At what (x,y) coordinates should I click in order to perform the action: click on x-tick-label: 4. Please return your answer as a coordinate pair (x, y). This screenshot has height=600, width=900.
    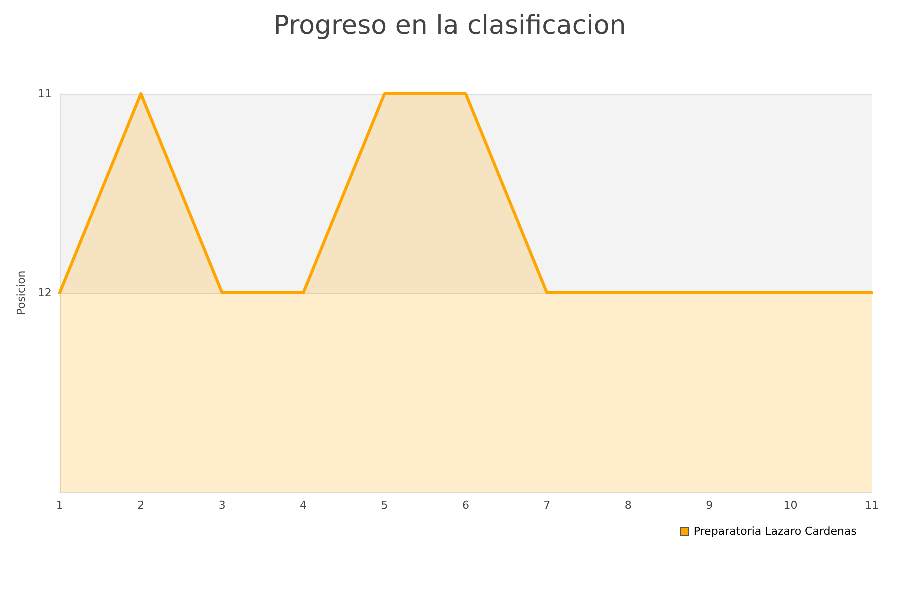
    Looking at the image, I should click on (304, 505).